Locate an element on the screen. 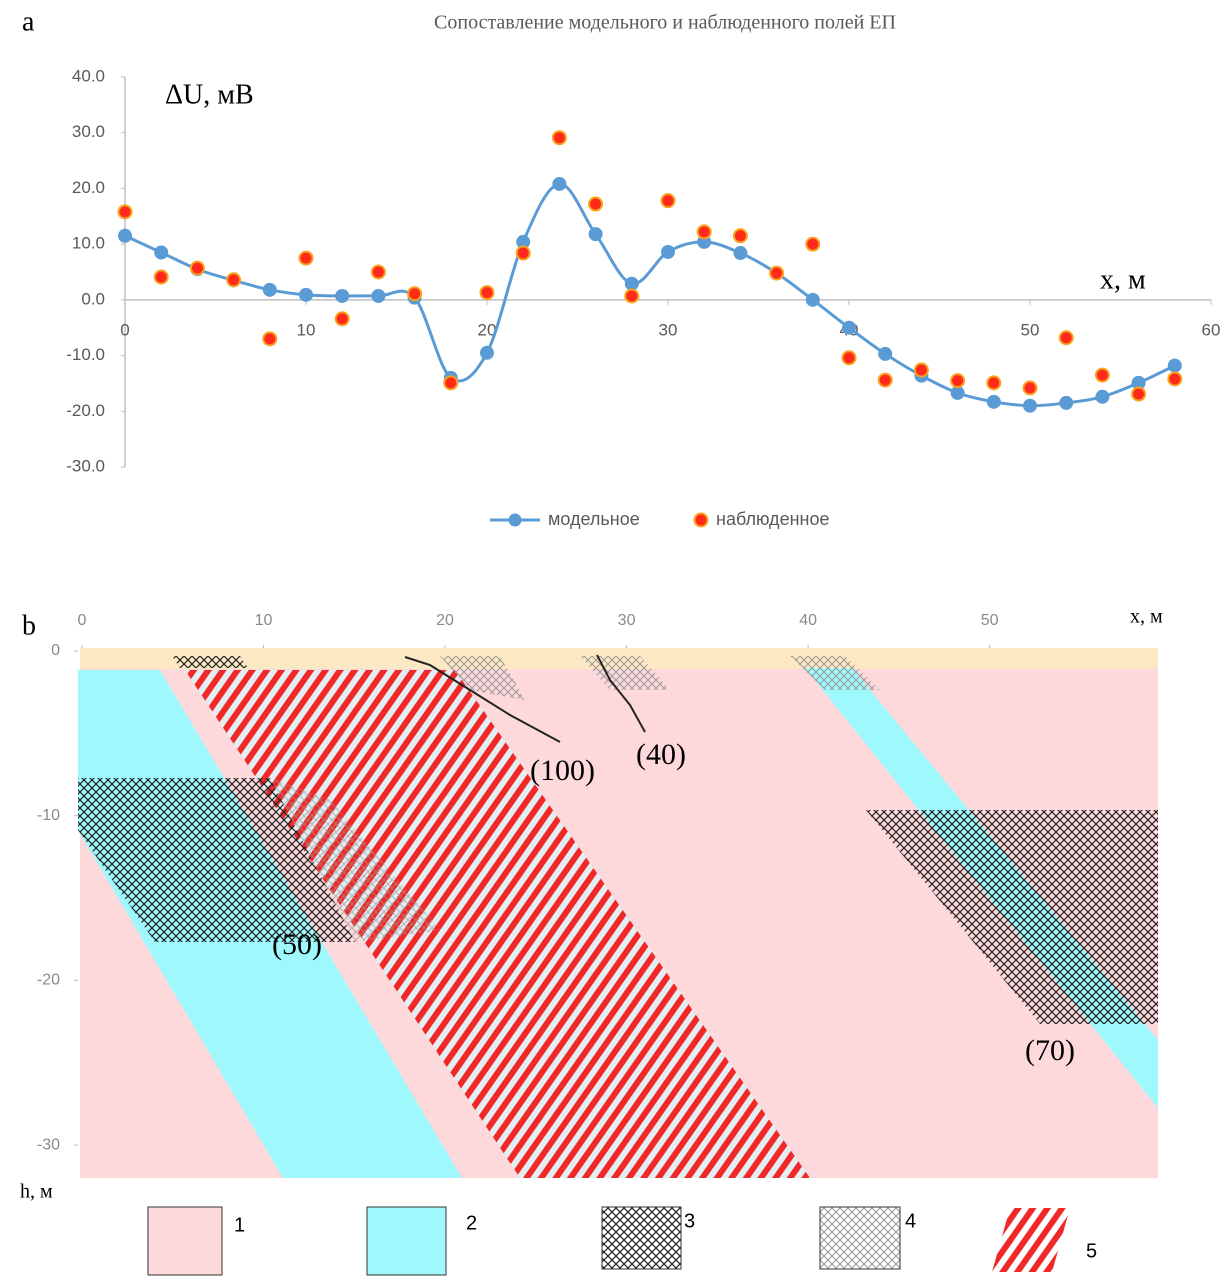 Image resolution: width=1227 pixels, height=1276 pixels. y-axis-label: ΔU, мВ is located at coordinates (209, 94).